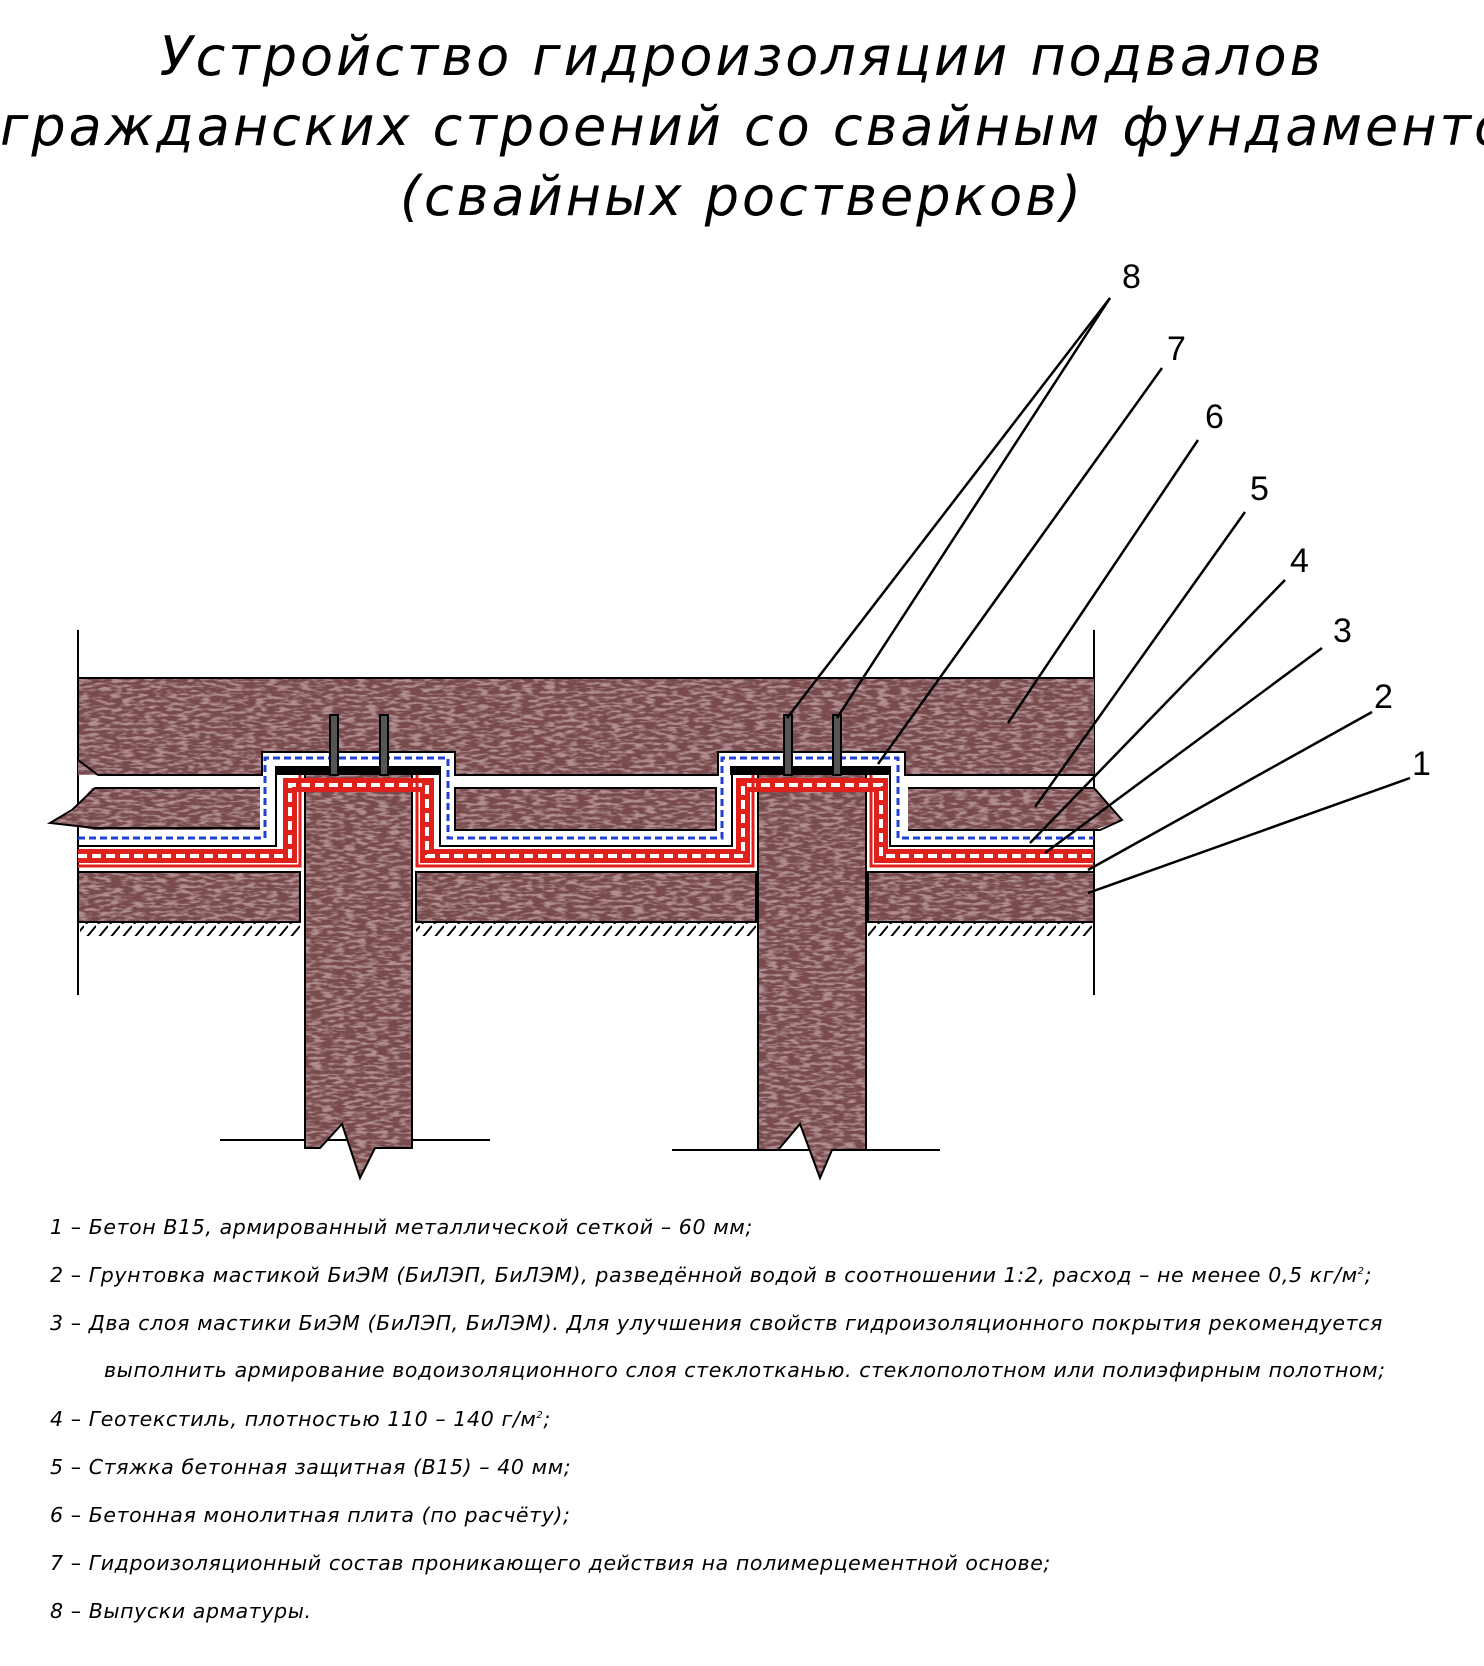  What do you see at coordinates (742, 56) in the screenshot?
I see `title-line-1: Устройство гидроизоляции подвалов` at bounding box center [742, 56].